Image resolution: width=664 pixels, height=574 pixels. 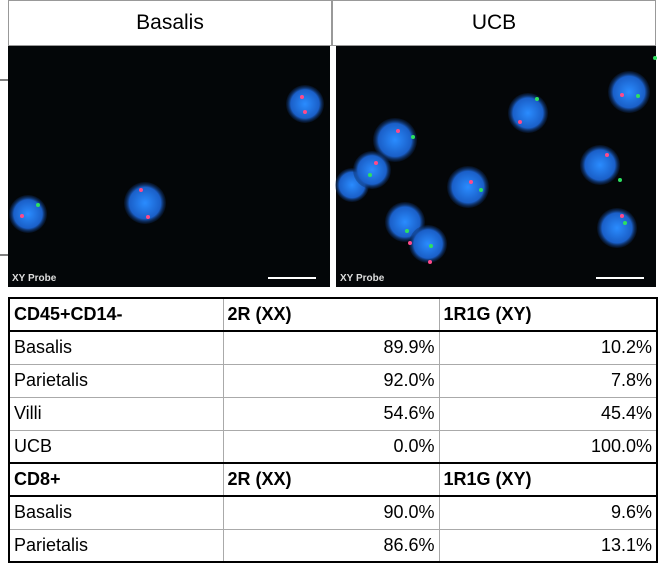 I want to click on table-cell: Villi, so click(x=116, y=413).